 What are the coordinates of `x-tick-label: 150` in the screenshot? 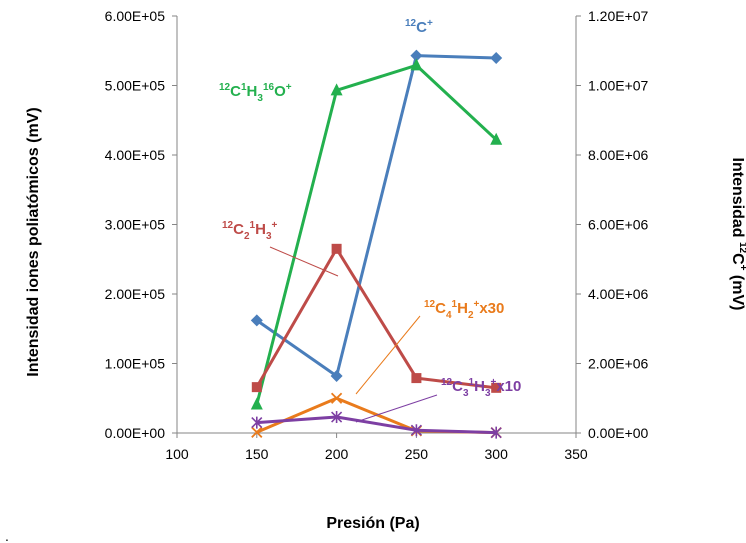 It's located at (257, 454).